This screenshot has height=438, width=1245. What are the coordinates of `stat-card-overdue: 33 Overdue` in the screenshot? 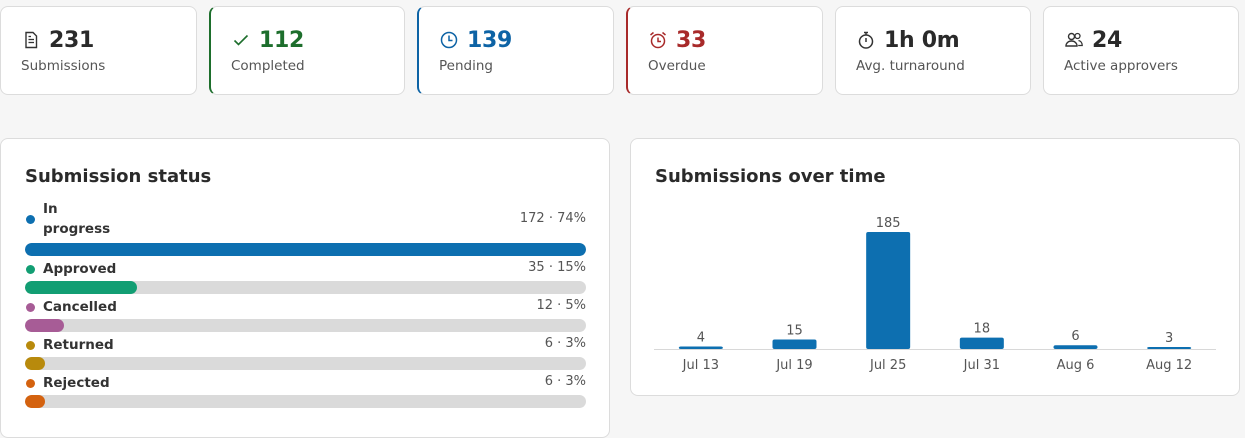 It's located at (724, 50).